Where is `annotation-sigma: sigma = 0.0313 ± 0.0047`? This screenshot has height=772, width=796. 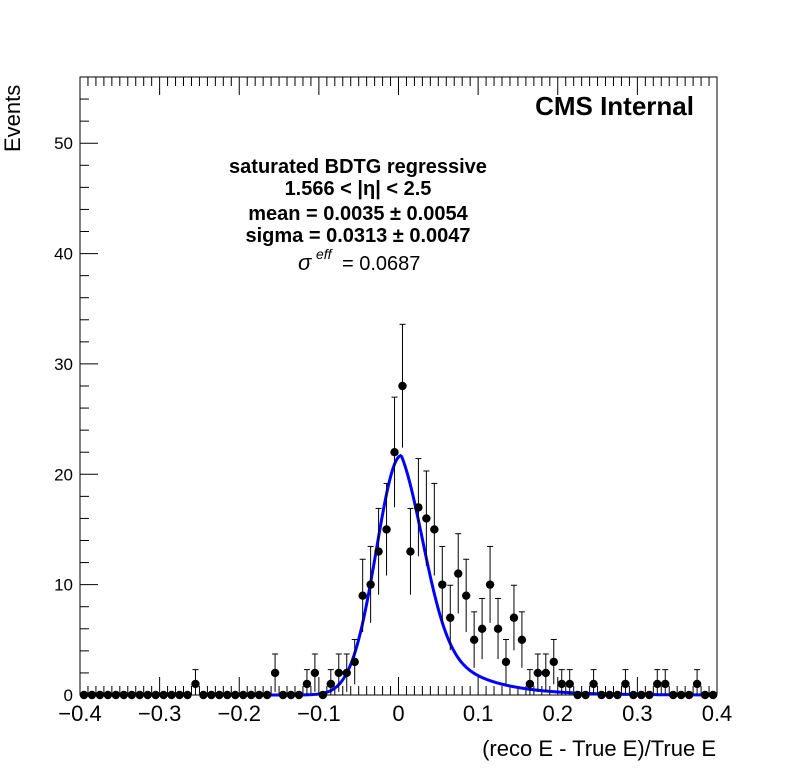
annotation-sigma: sigma = 0.0313 ± 0.0047 is located at coordinates (357, 236).